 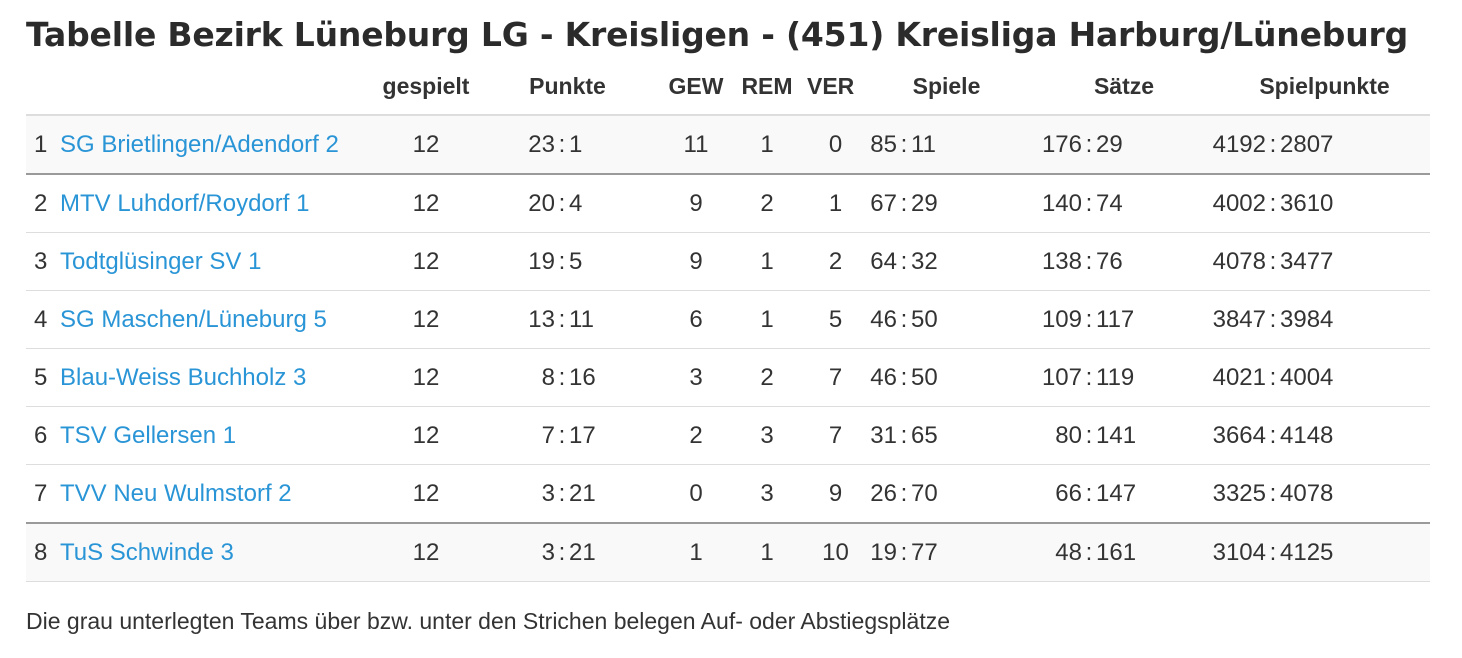 I want to click on team-link: SG Brietlingen/Adendorf 2, so click(x=199, y=144).